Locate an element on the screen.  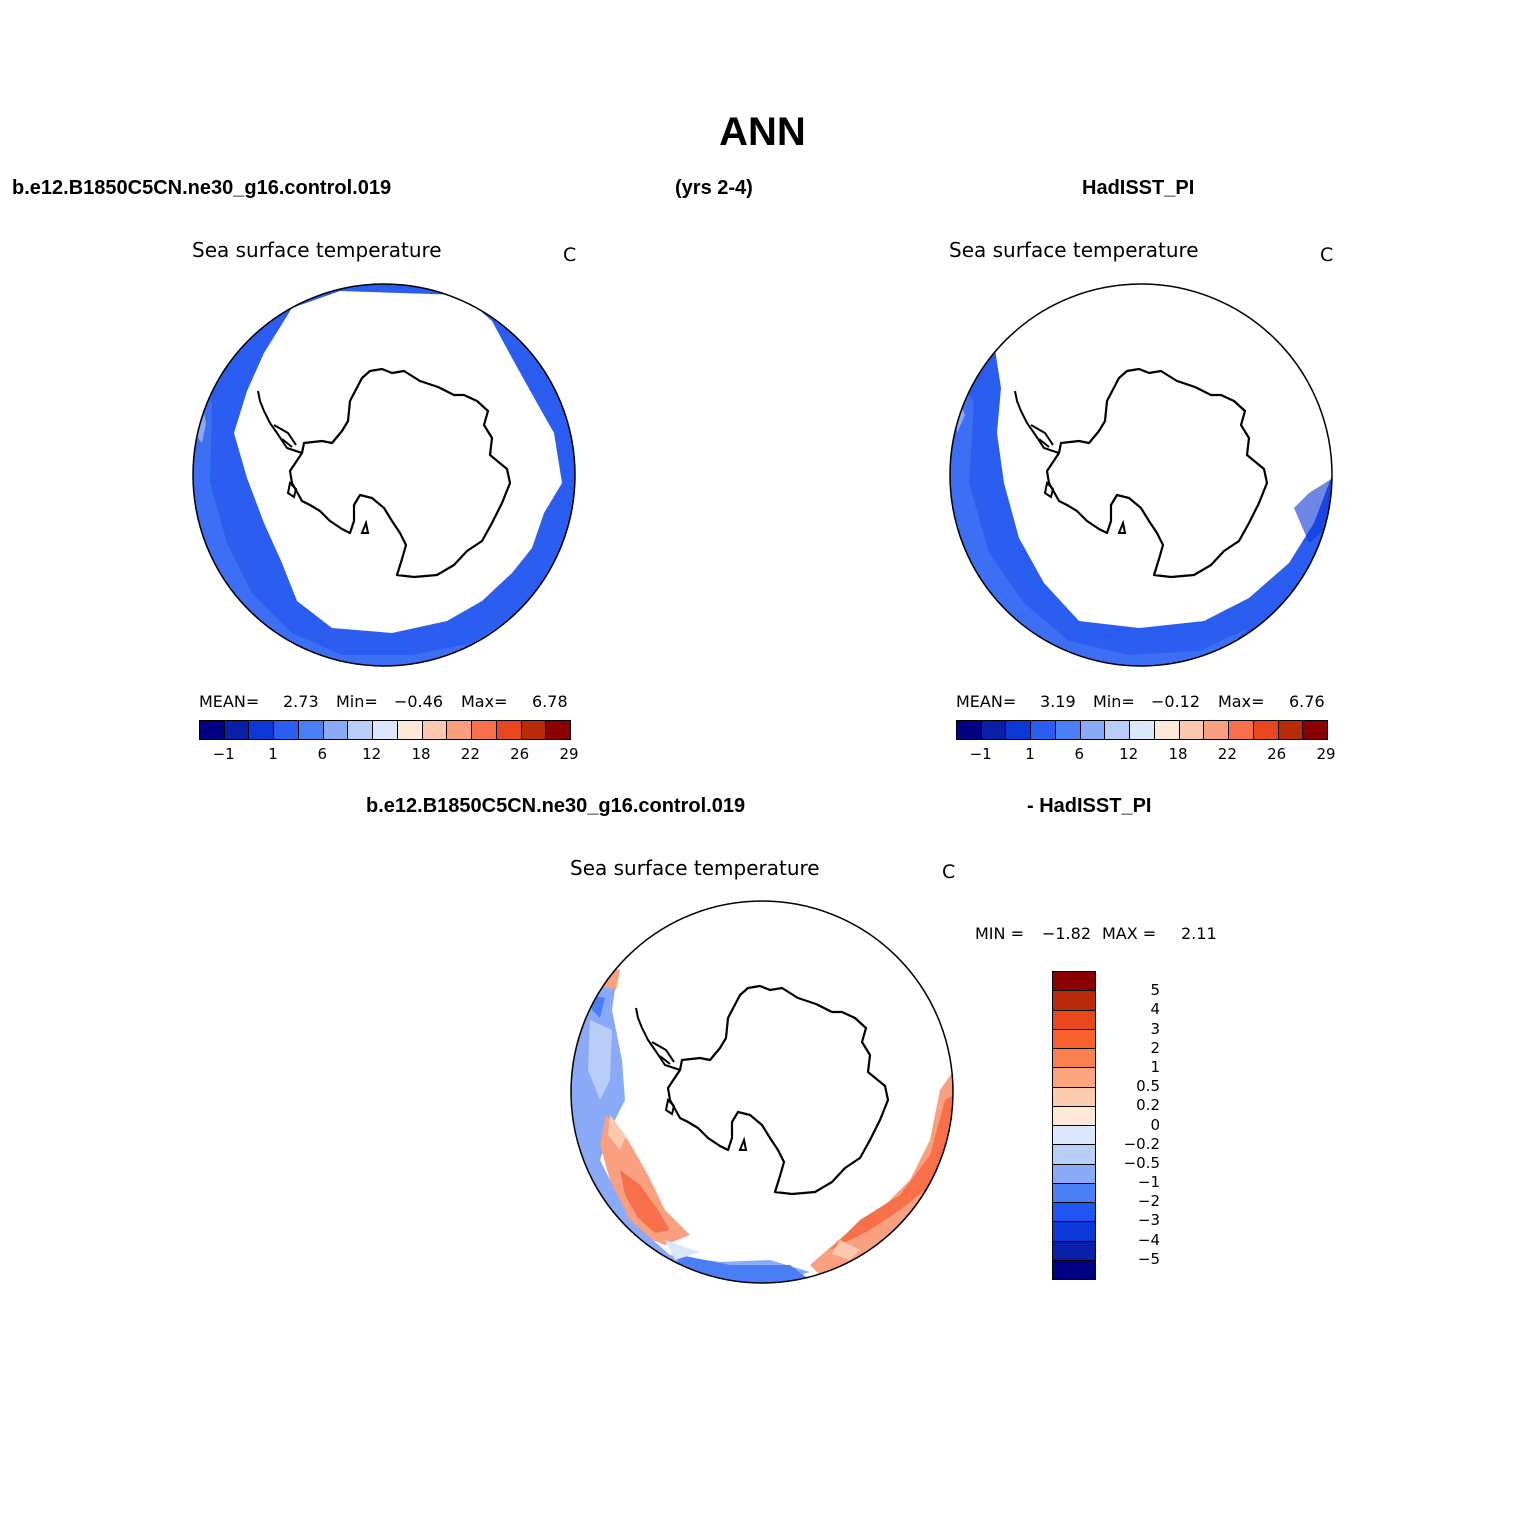
left-panel-unit: C is located at coordinates (570, 255).